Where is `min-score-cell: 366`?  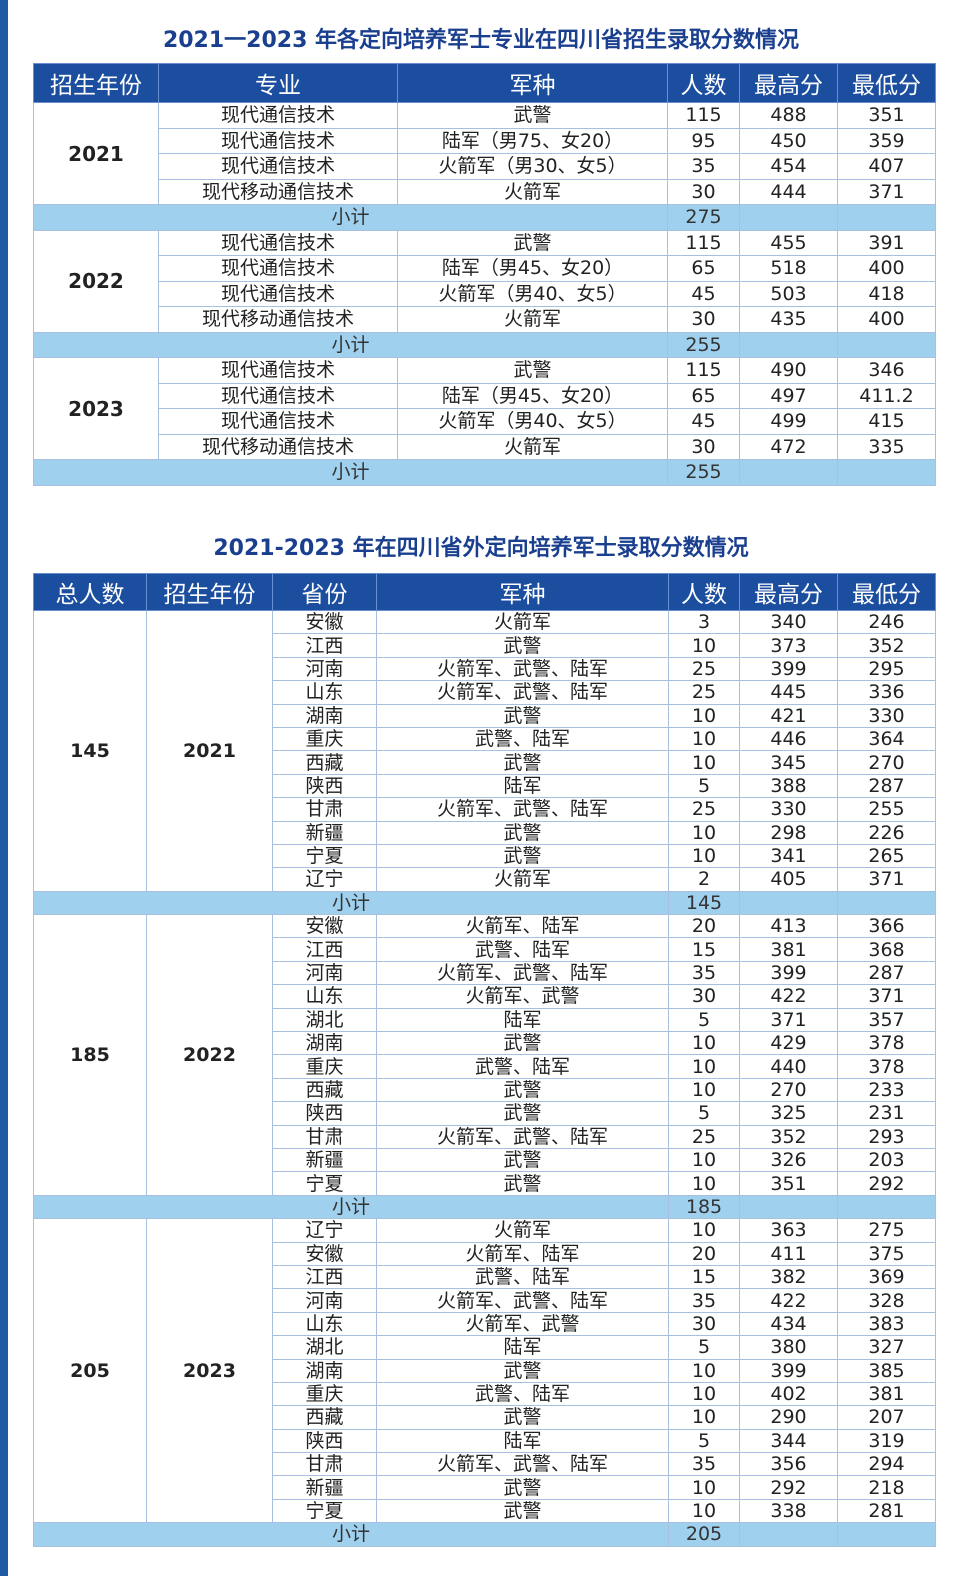
min-score-cell: 366 is located at coordinates (886, 926).